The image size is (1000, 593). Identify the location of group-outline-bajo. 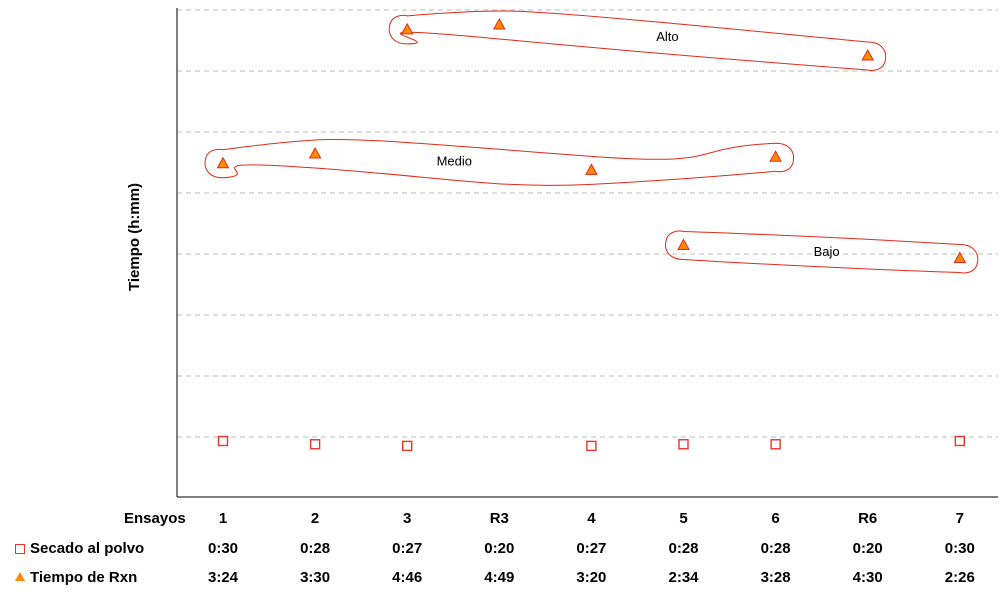
(821, 252).